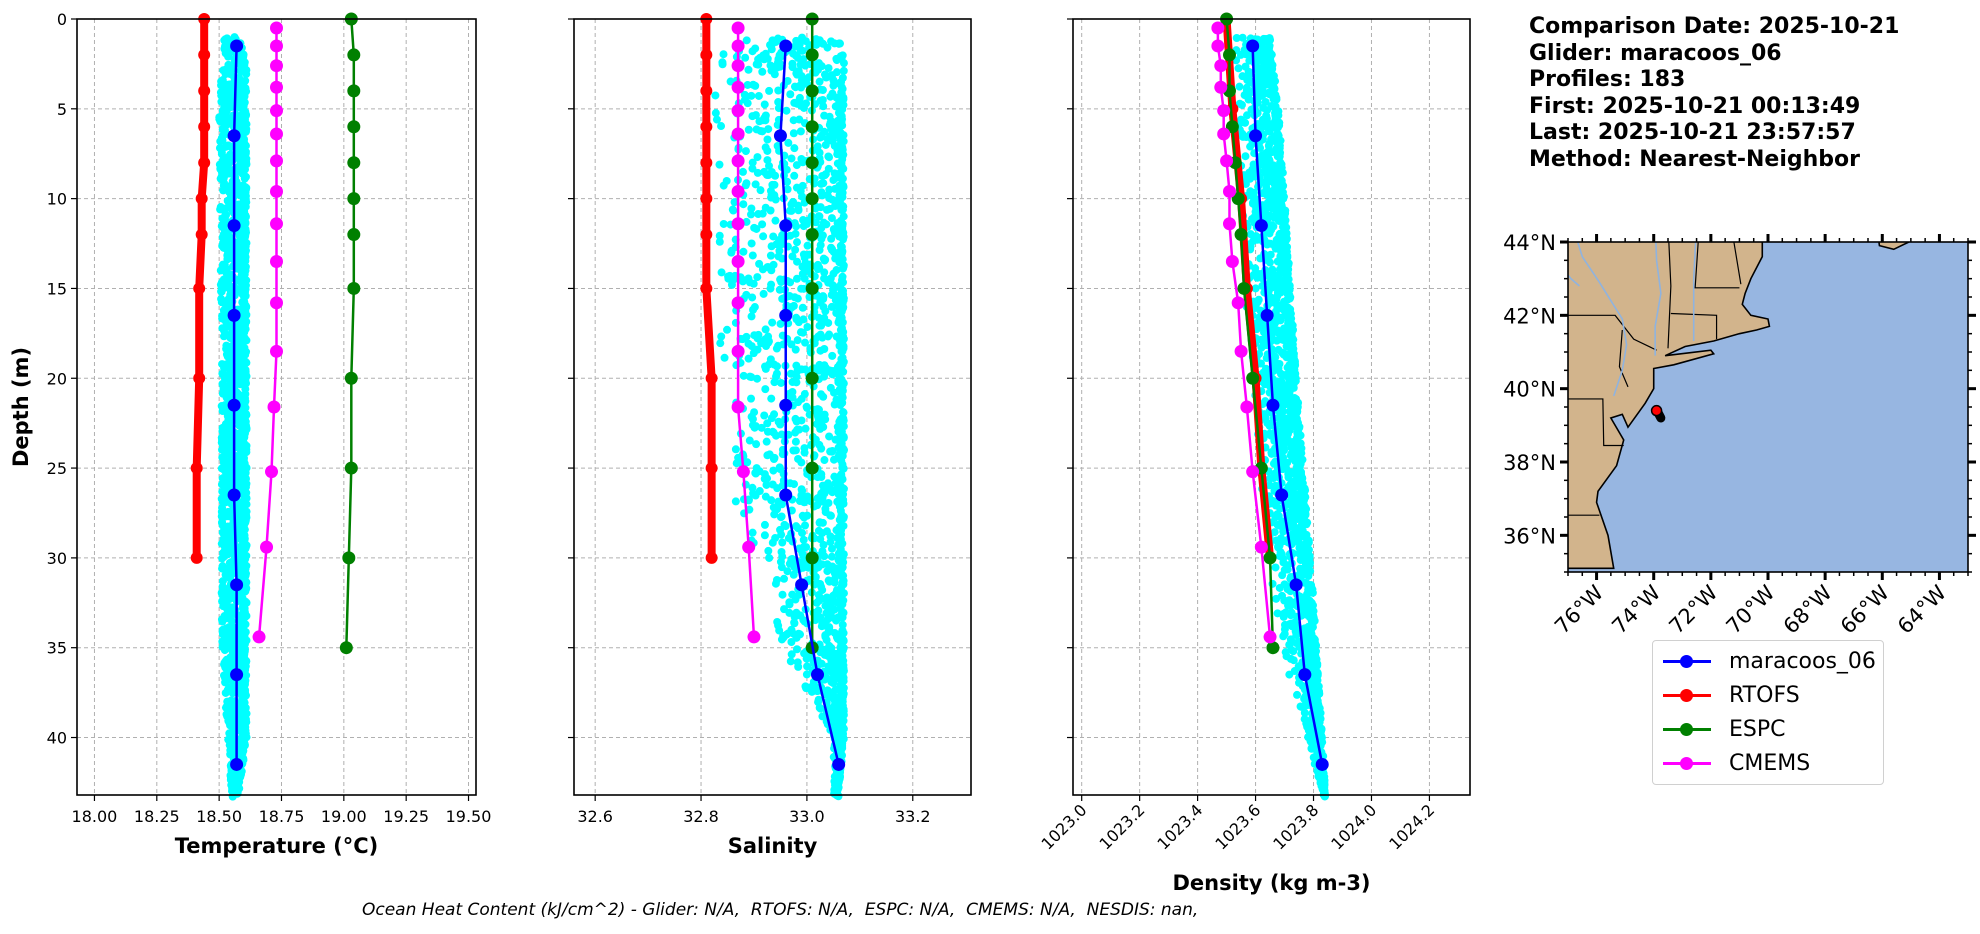  Describe the element at coordinates (219, 816) in the screenshot. I see `x-tick-label: 18.50` at that location.